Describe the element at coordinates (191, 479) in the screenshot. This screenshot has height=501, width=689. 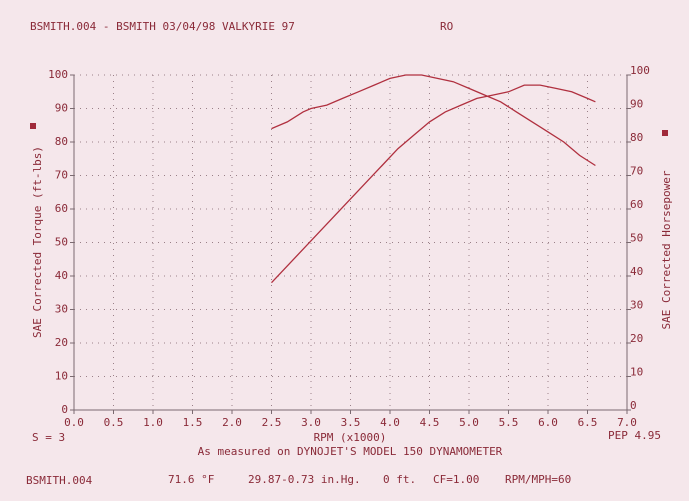
I see `footer: 71.6 °F` at that location.